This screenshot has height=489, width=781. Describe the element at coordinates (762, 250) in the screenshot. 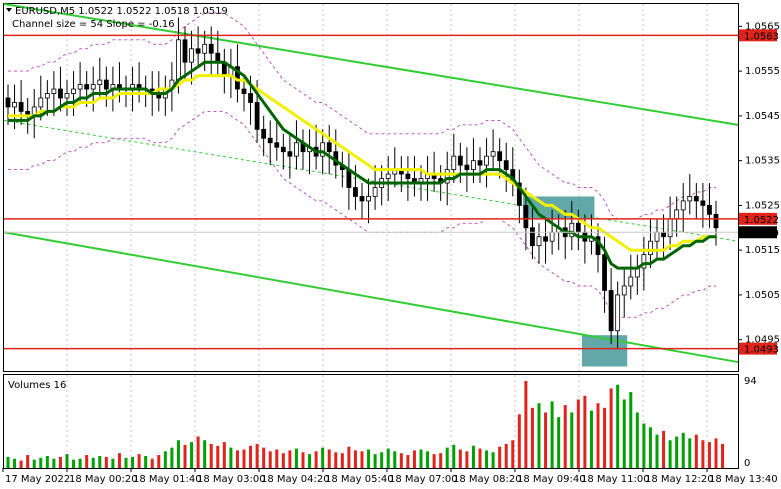

I see `price-tick-label: 1.0515` at that location.